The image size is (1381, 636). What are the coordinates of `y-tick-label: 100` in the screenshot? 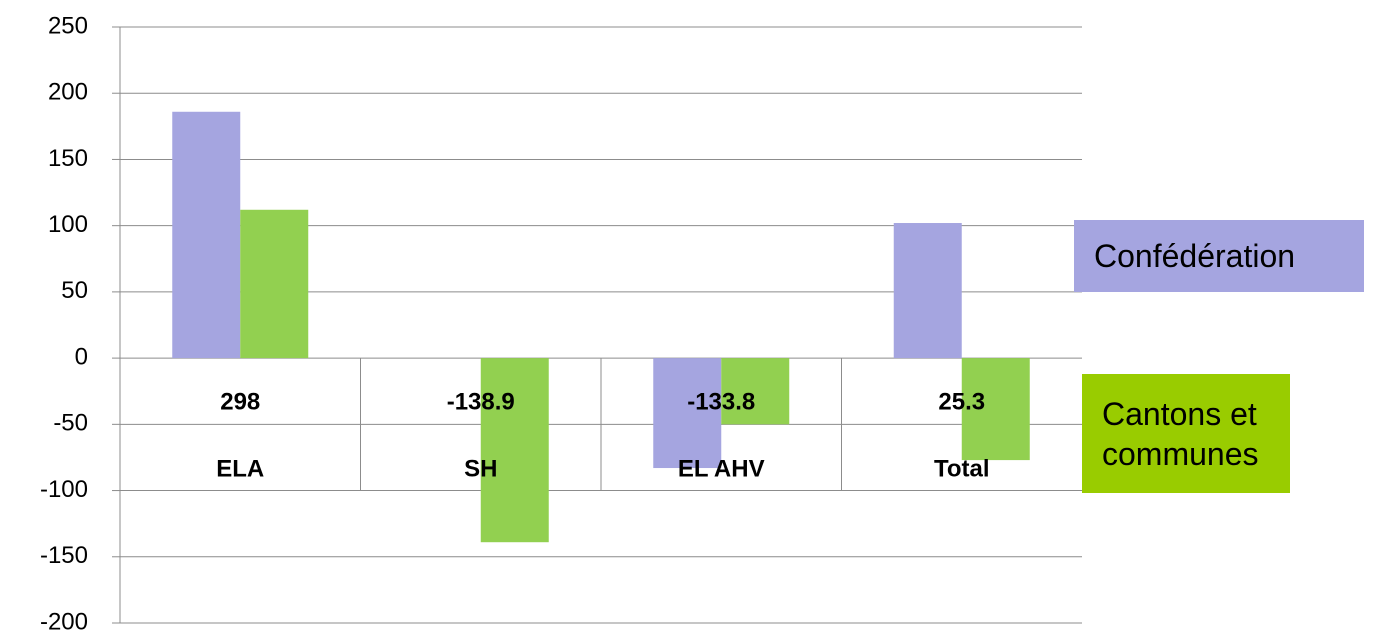 It's located at (68, 224).